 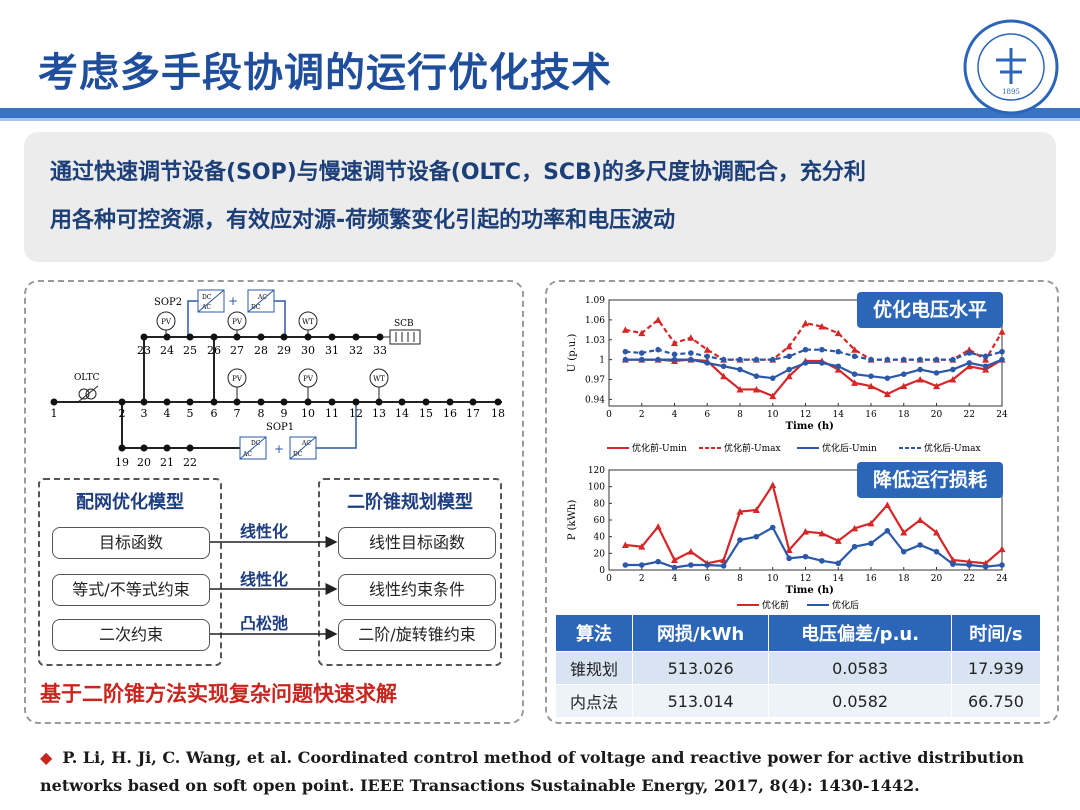 What do you see at coordinates (167, 462) in the screenshot?
I see `bus-label: 21` at bounding box center [167, 462].